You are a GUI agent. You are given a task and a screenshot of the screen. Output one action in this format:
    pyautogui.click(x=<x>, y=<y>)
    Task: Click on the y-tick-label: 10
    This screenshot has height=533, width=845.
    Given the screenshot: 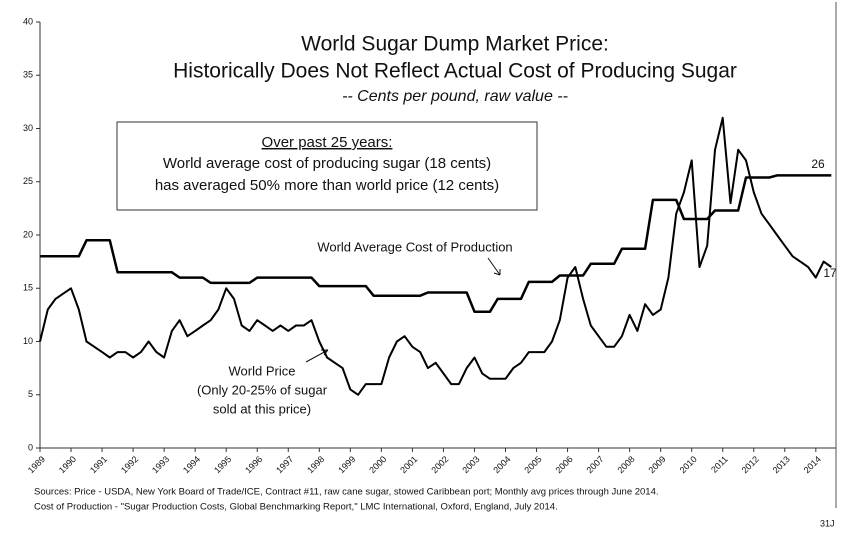 What is the action you would take?
    pyautogui.click(x=28, y=341)
    